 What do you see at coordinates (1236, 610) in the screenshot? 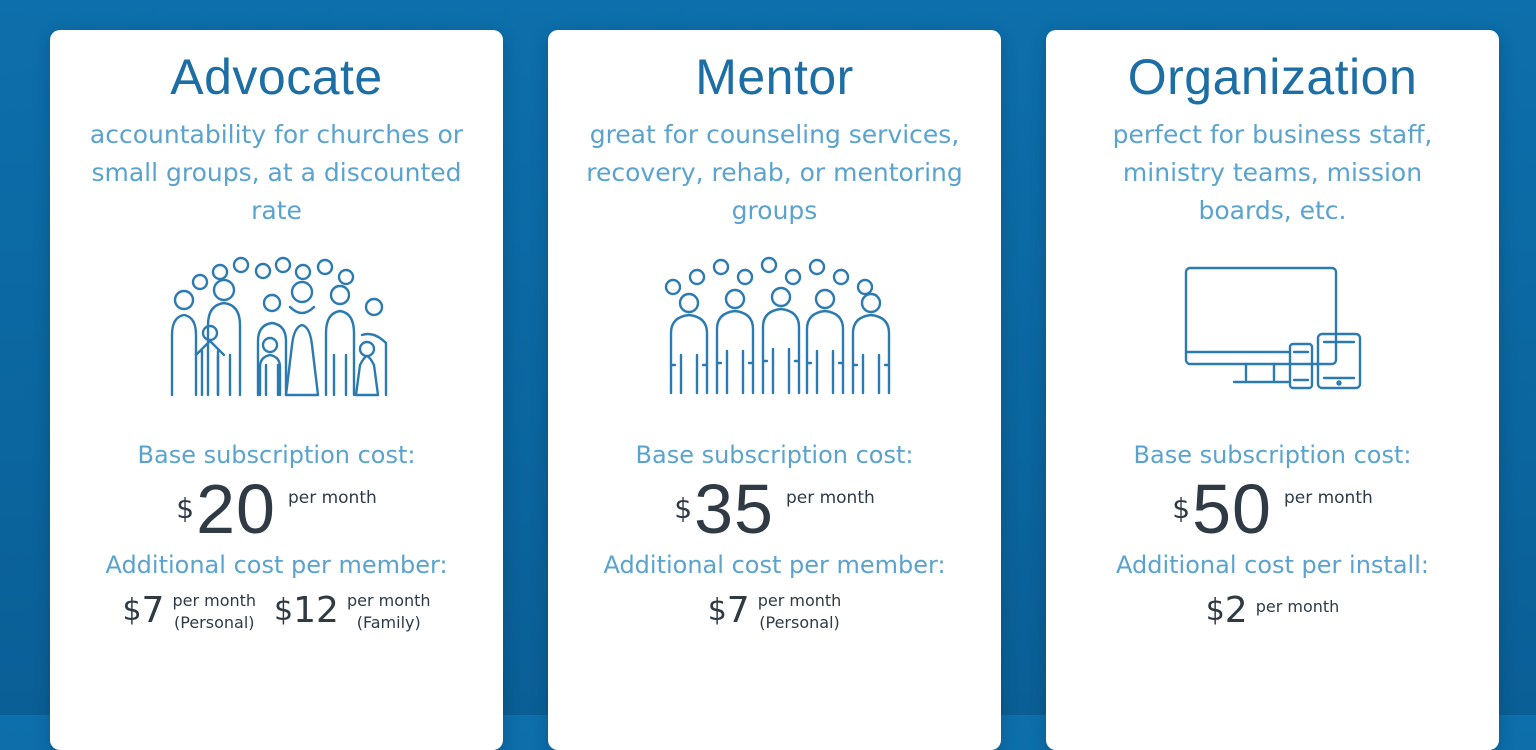
I see `price-amount: 2` at bounding box center [1236, 610].